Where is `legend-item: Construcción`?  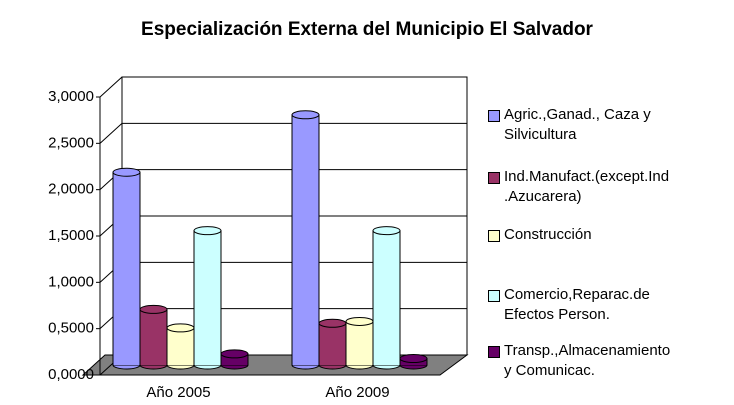 legend-item: Construcción is located at coordinates (540, 235).